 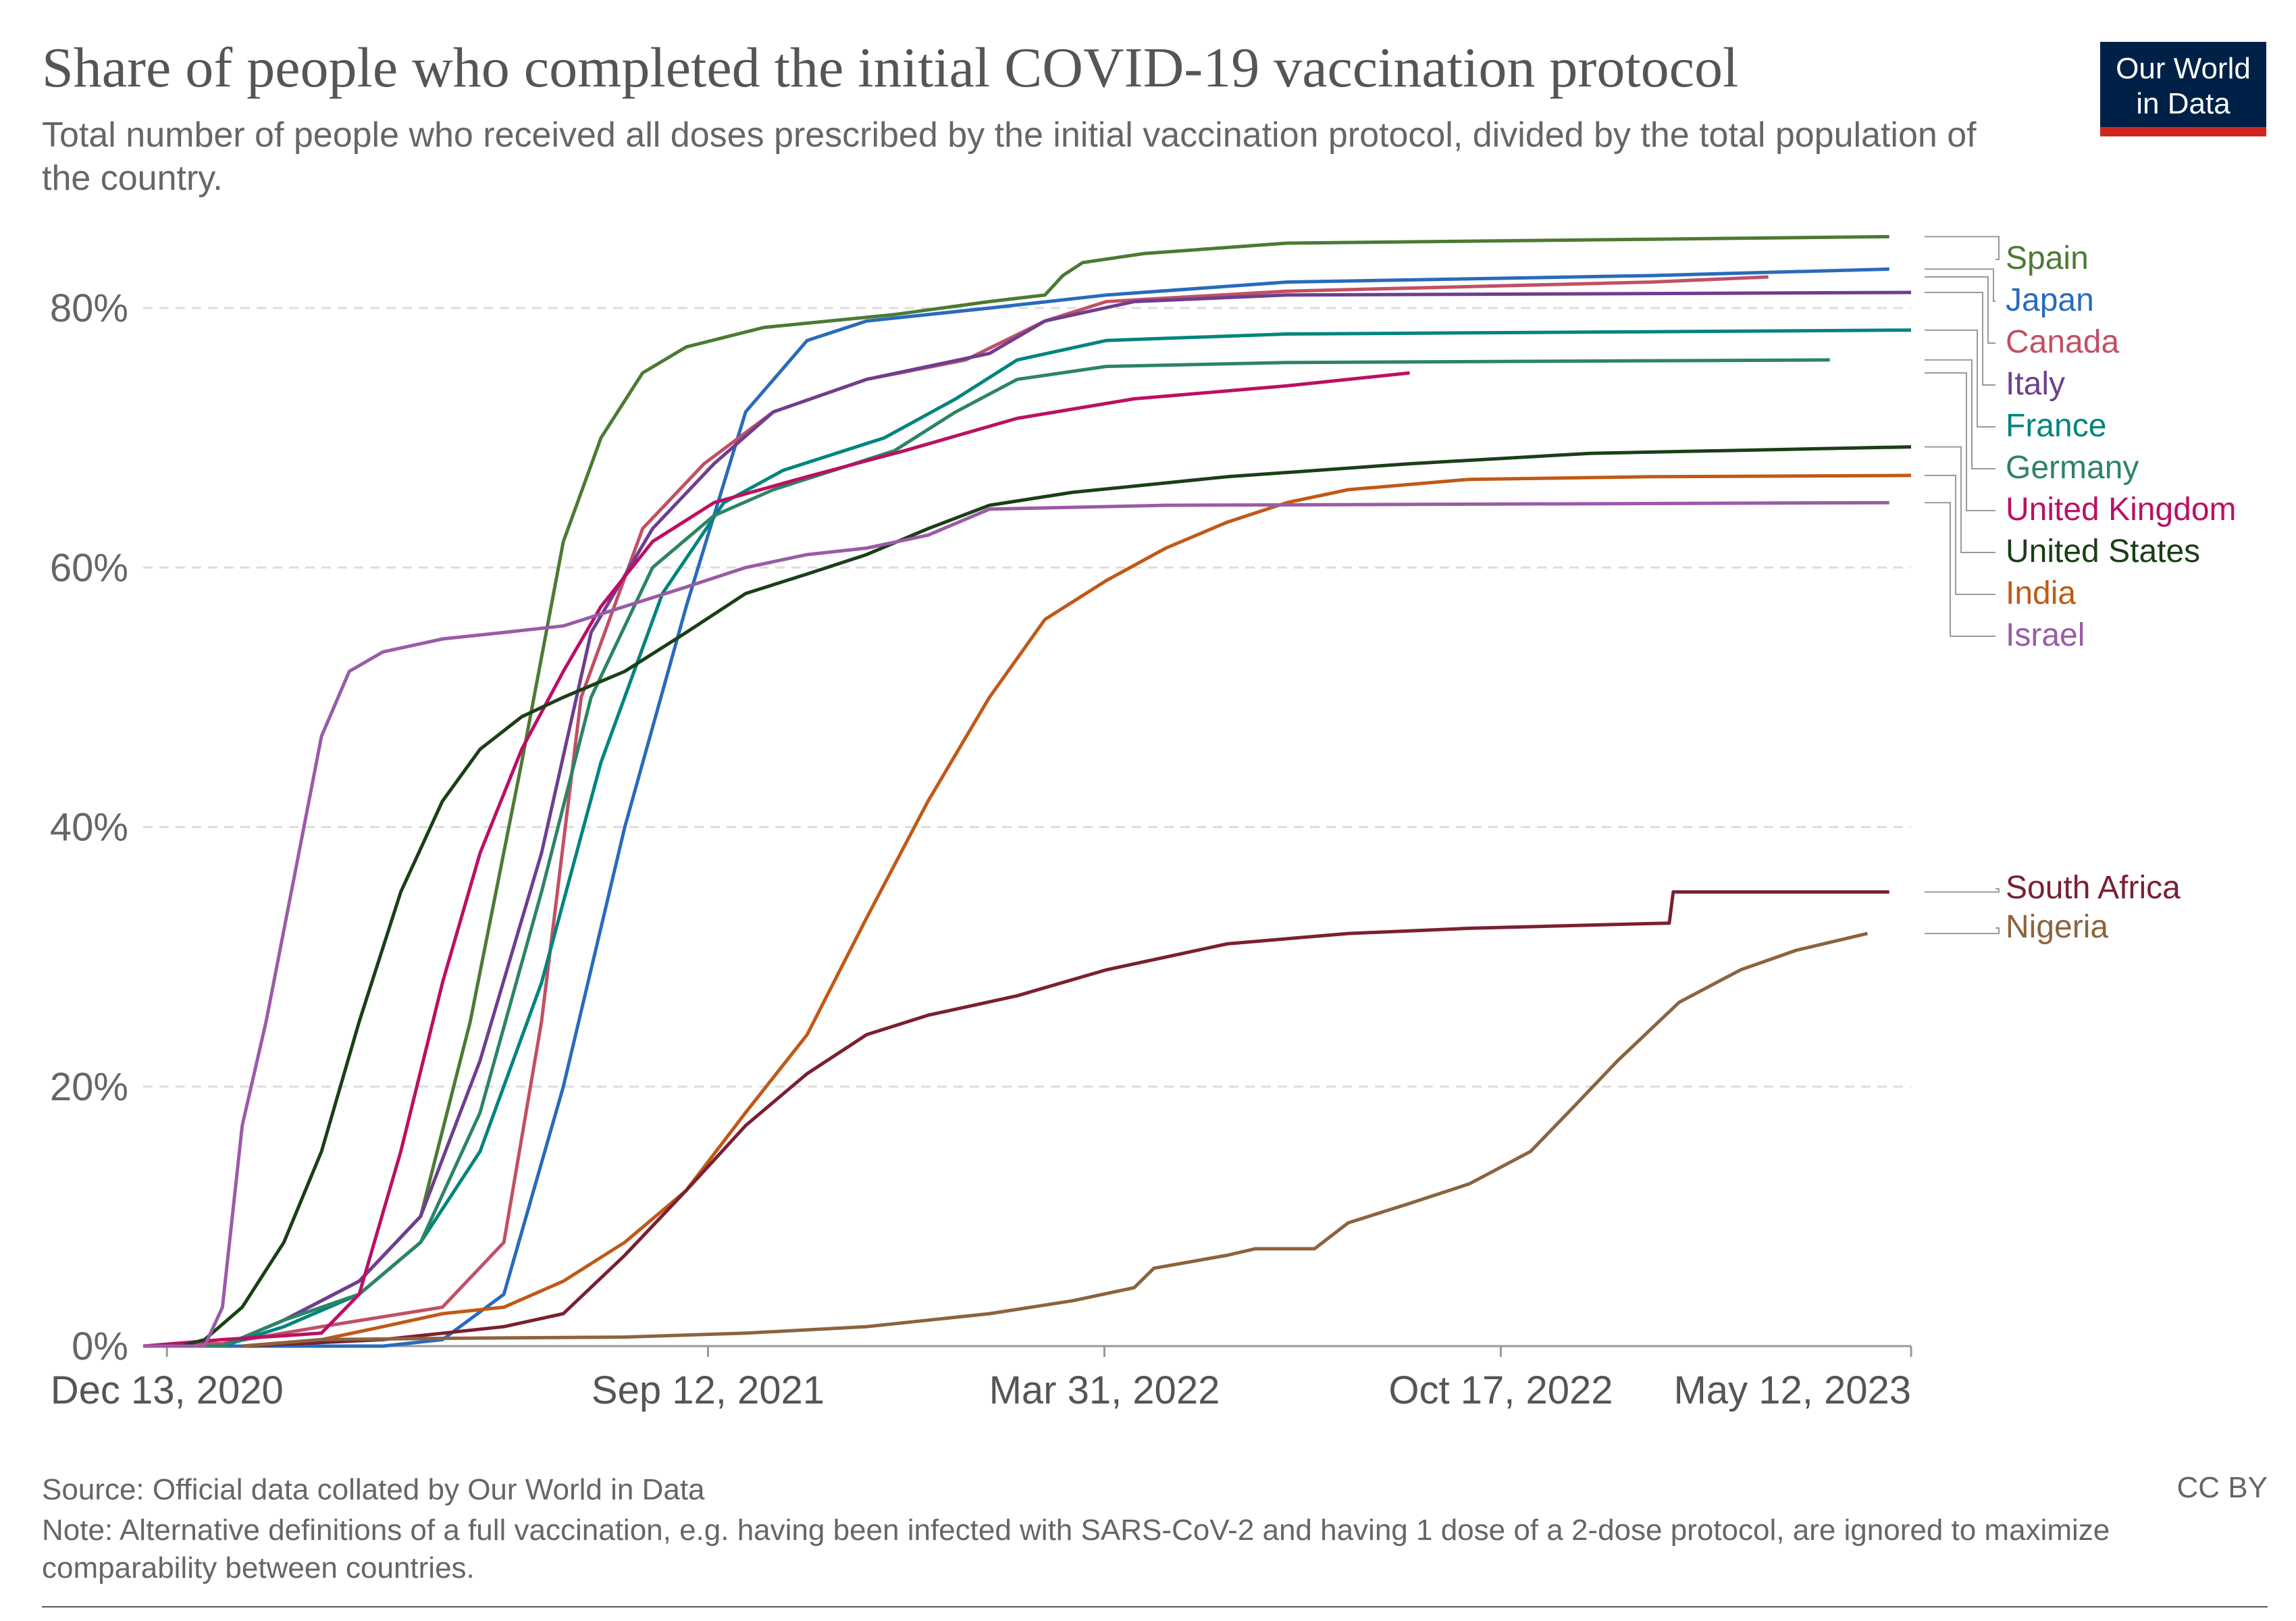 What do you see at coordinates (2041, 593) in the screenshot?
I see `legend-label: India` at bounding box center [2041, 593].